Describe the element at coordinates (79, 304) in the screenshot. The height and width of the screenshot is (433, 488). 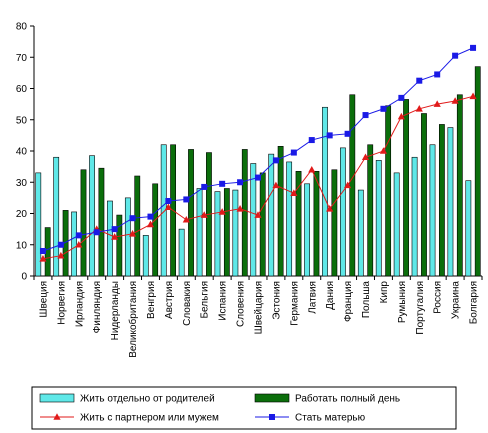
I see `x-tick-label: Ирландия` at that location.